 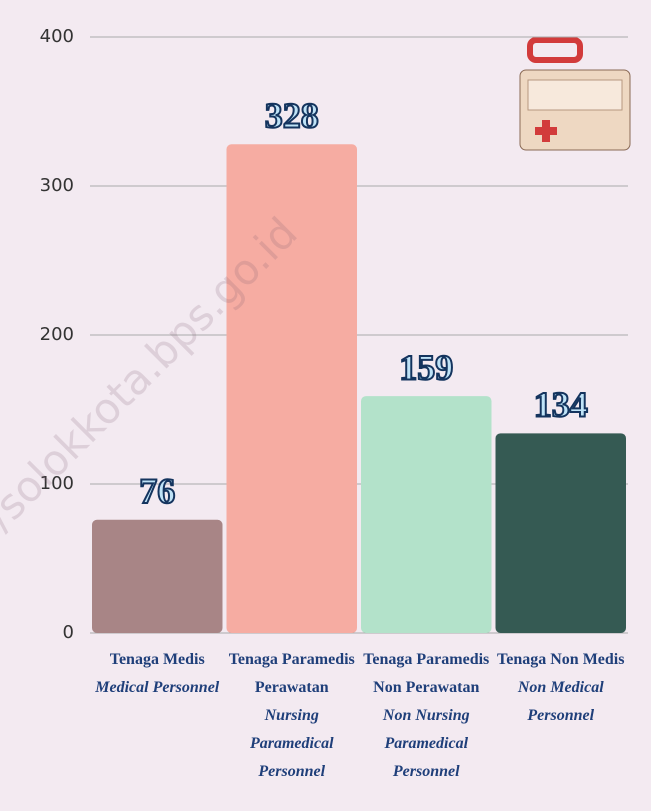 I want to click on y-tick-label: 100, so click(x=57, y=483).